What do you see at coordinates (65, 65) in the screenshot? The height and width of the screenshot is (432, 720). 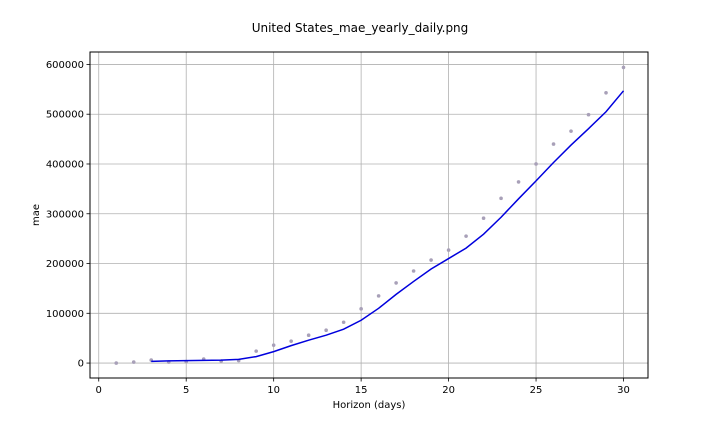 I see `y-tick-label: 600000` at bounding box center [65, 65].